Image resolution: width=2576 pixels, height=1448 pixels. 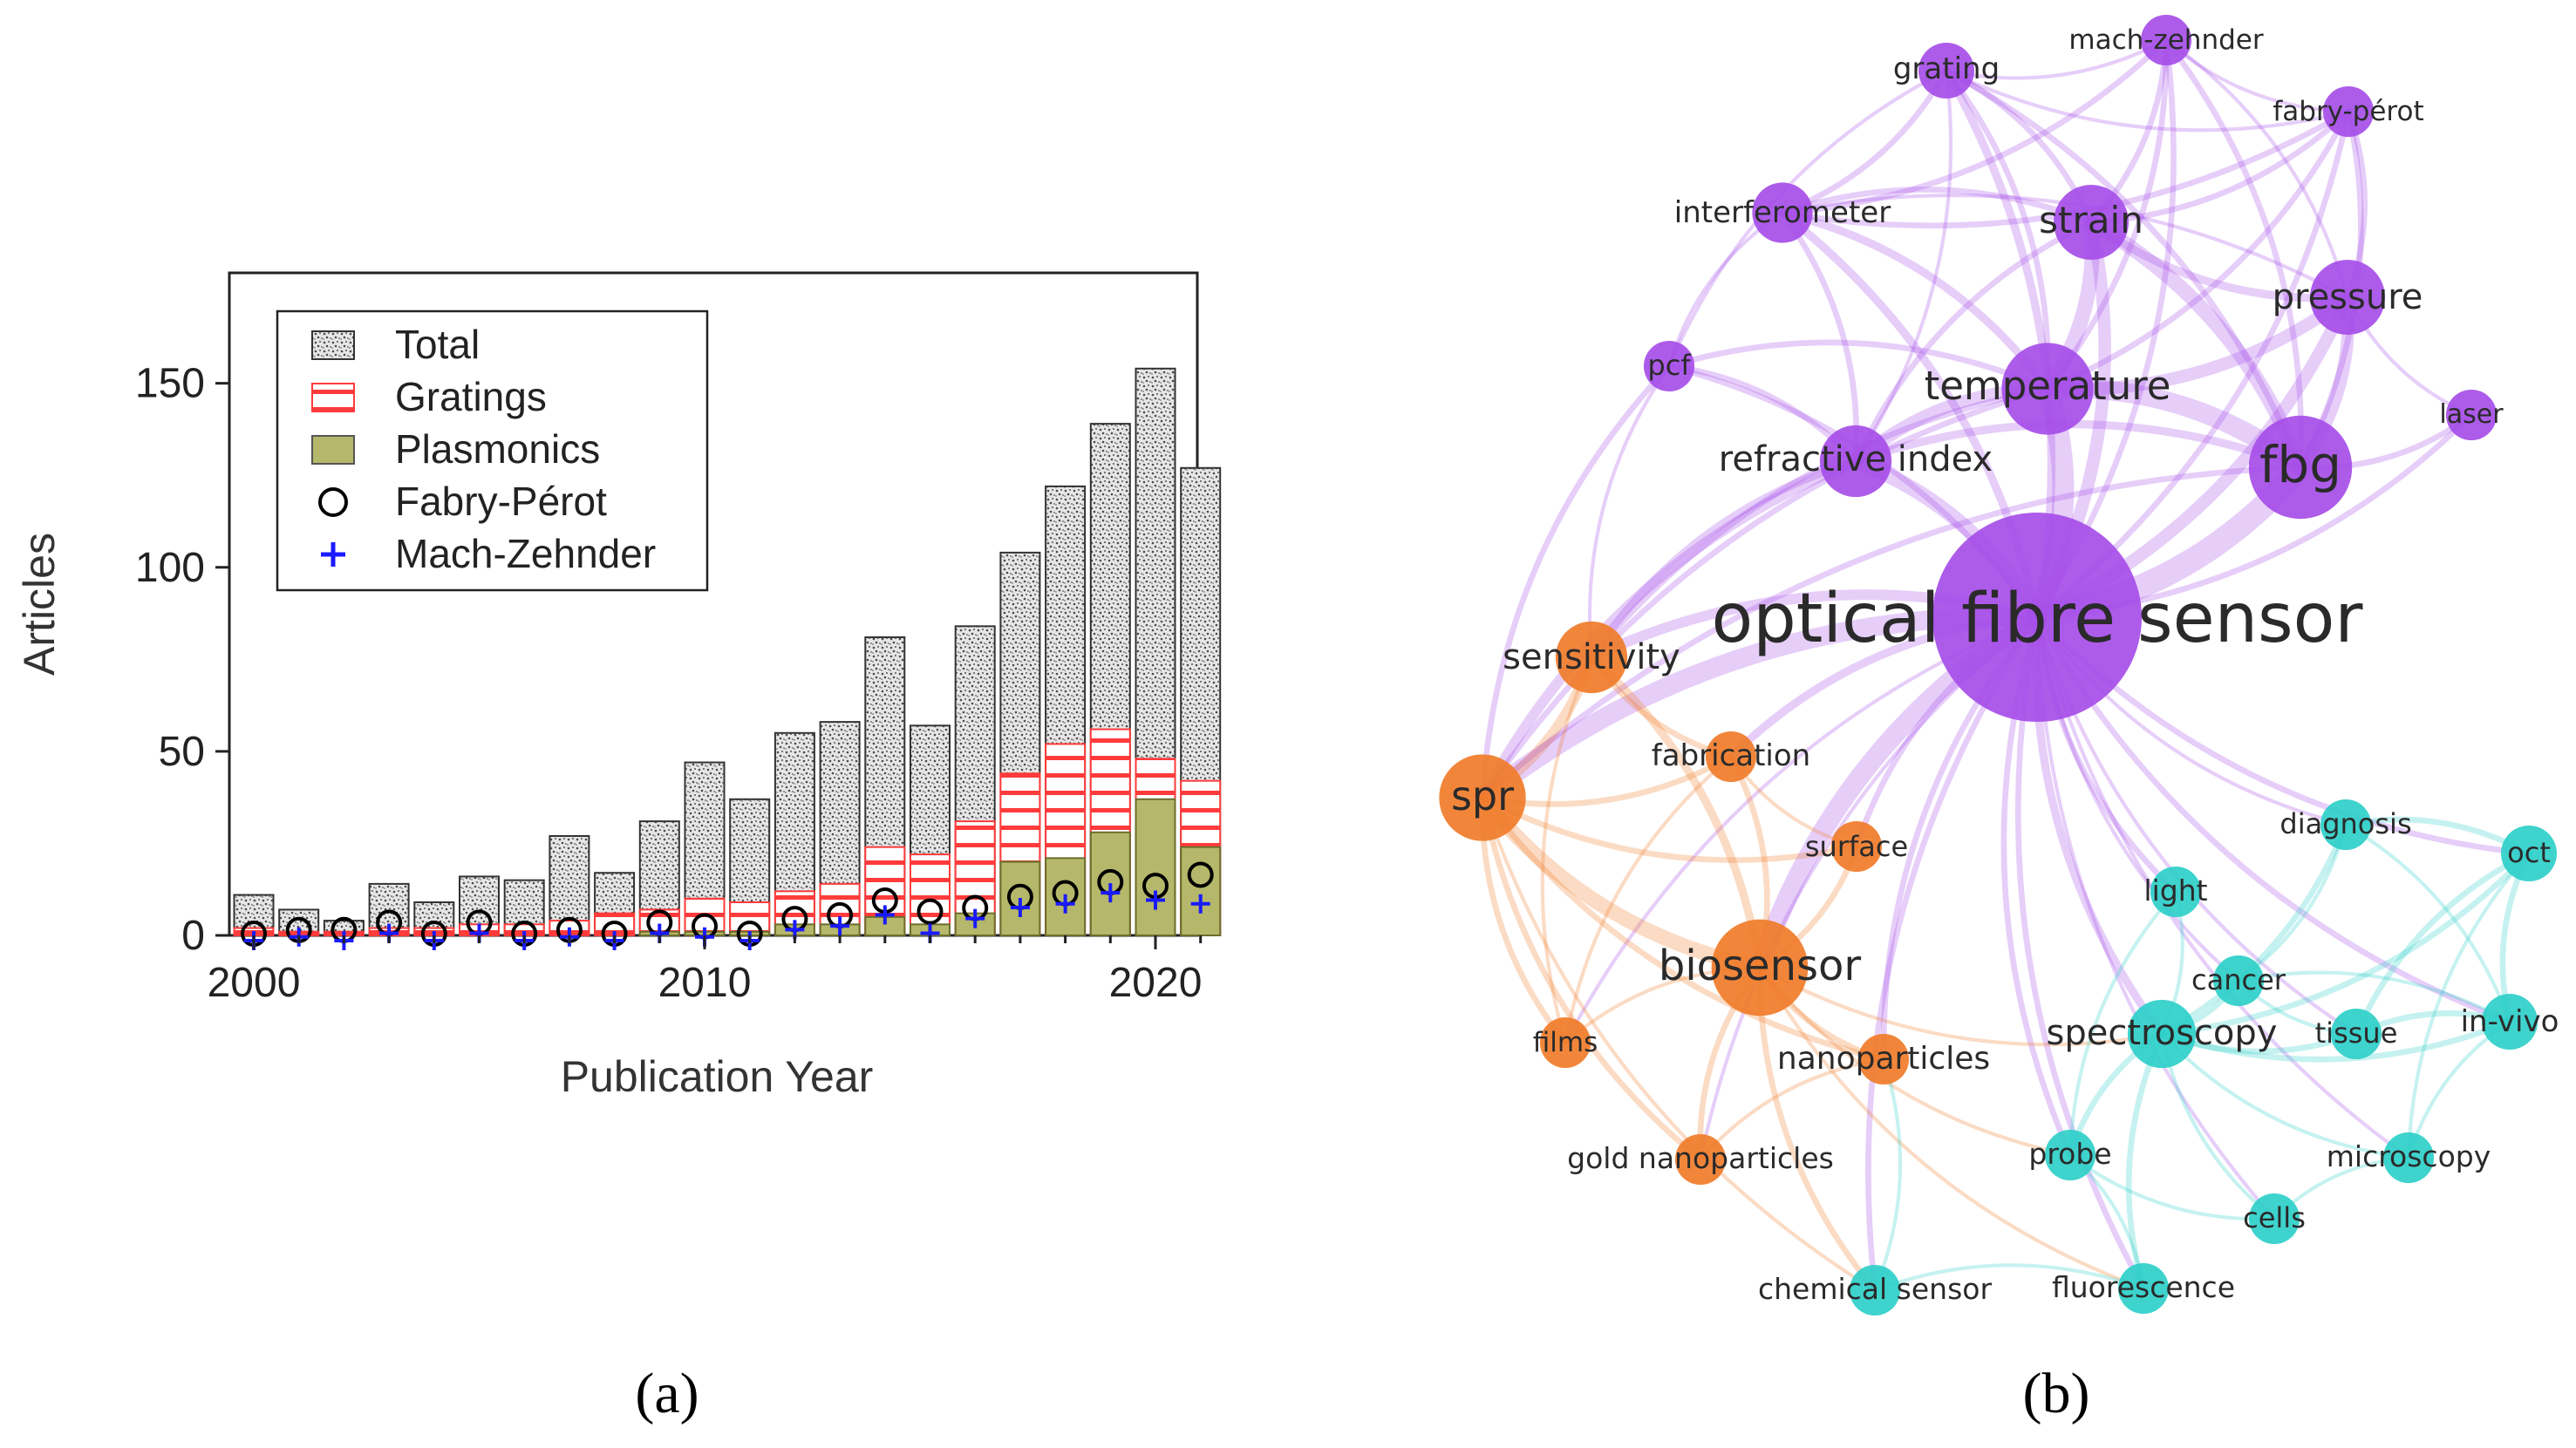 I want to click on node-chemical-sensor, so click(x=1875, y=1290).